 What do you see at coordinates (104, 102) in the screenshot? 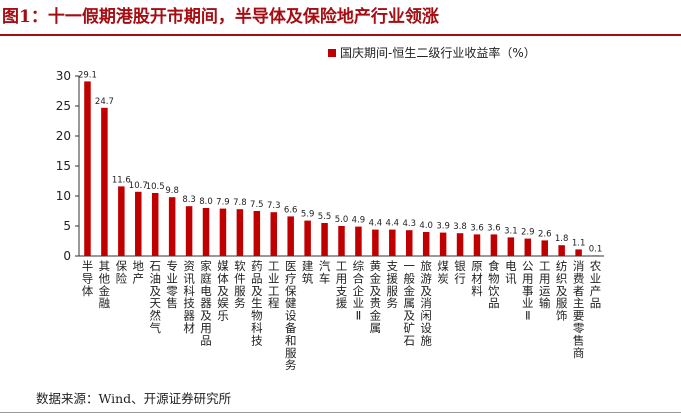
I see `data-label: 24.7` at bounding box center [104, 102].